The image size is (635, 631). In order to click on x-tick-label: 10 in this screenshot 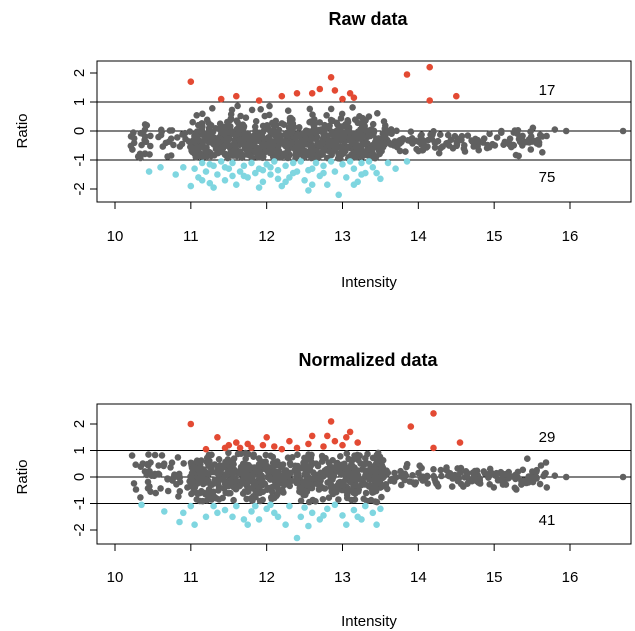, I will do `click(115, 577)`.